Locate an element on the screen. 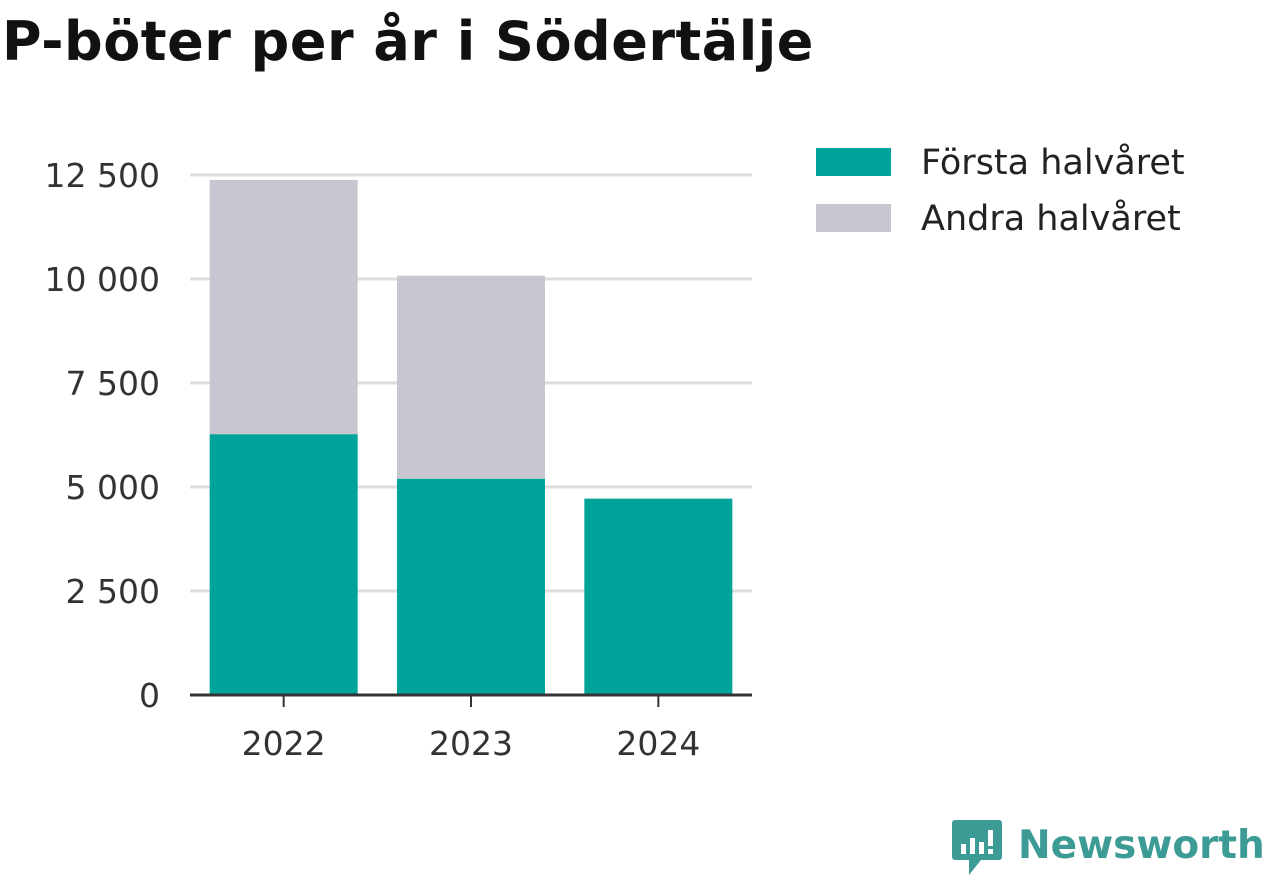 The image size is (1262, 879). y-tick-label: 10 000 is located at coordinates (102, 279).